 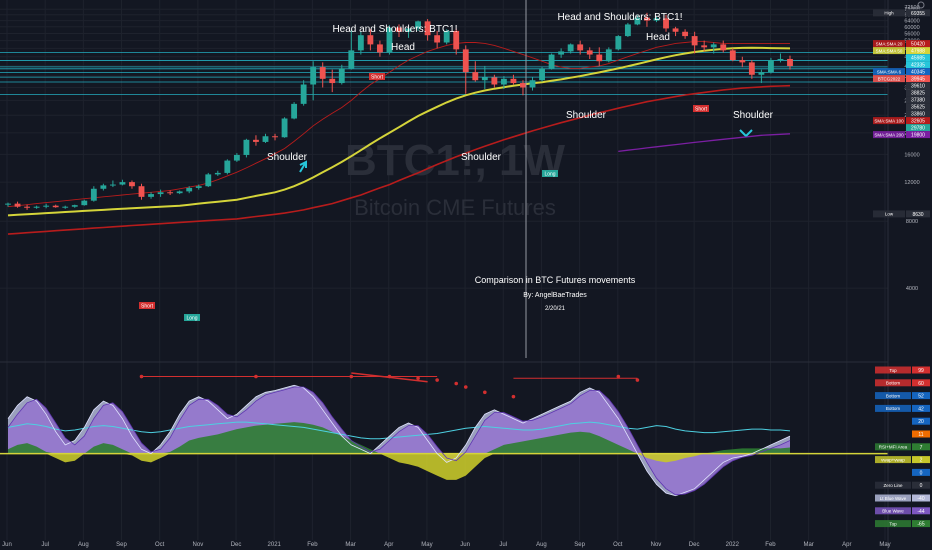 I want to click on gear-icon, so click(x=921, y=5).